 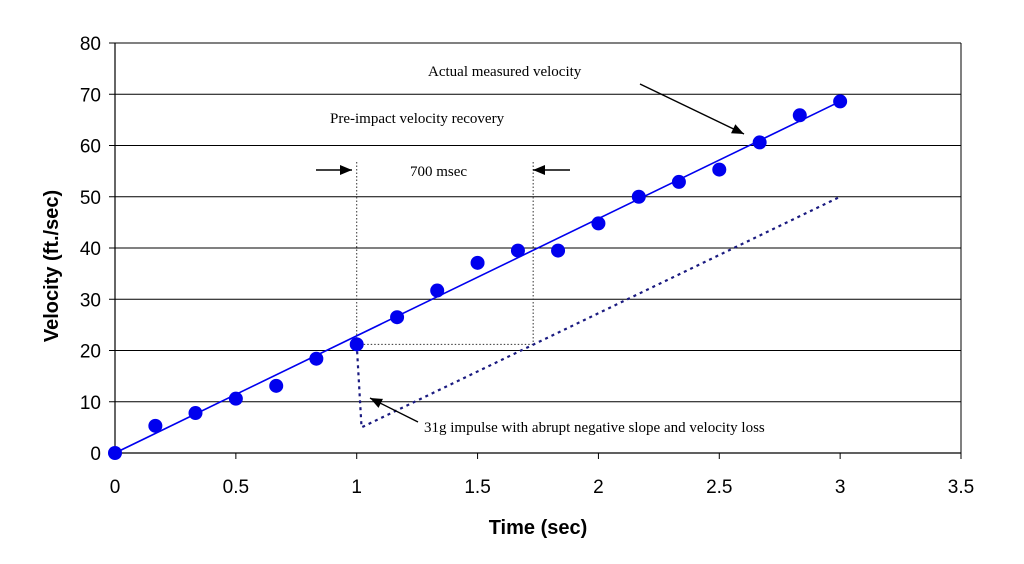 I want to click on arrow-interval-end, so click(x=551, y=170).